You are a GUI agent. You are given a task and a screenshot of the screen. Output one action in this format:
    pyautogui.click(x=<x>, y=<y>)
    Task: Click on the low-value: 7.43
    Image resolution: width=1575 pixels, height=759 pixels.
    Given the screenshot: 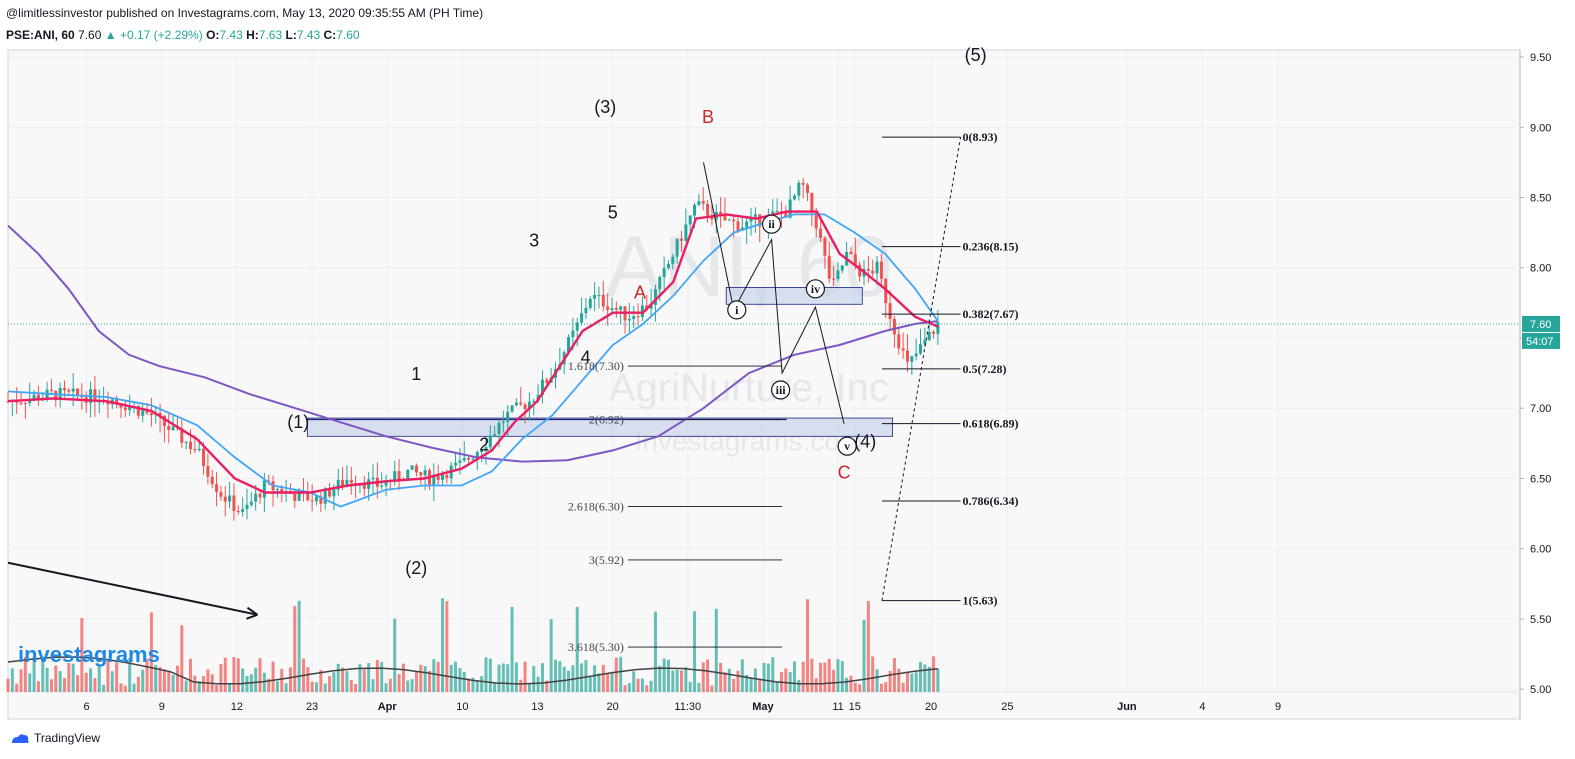 What is the action you would take?
    pyautogui.click(x=308, y=35)
    